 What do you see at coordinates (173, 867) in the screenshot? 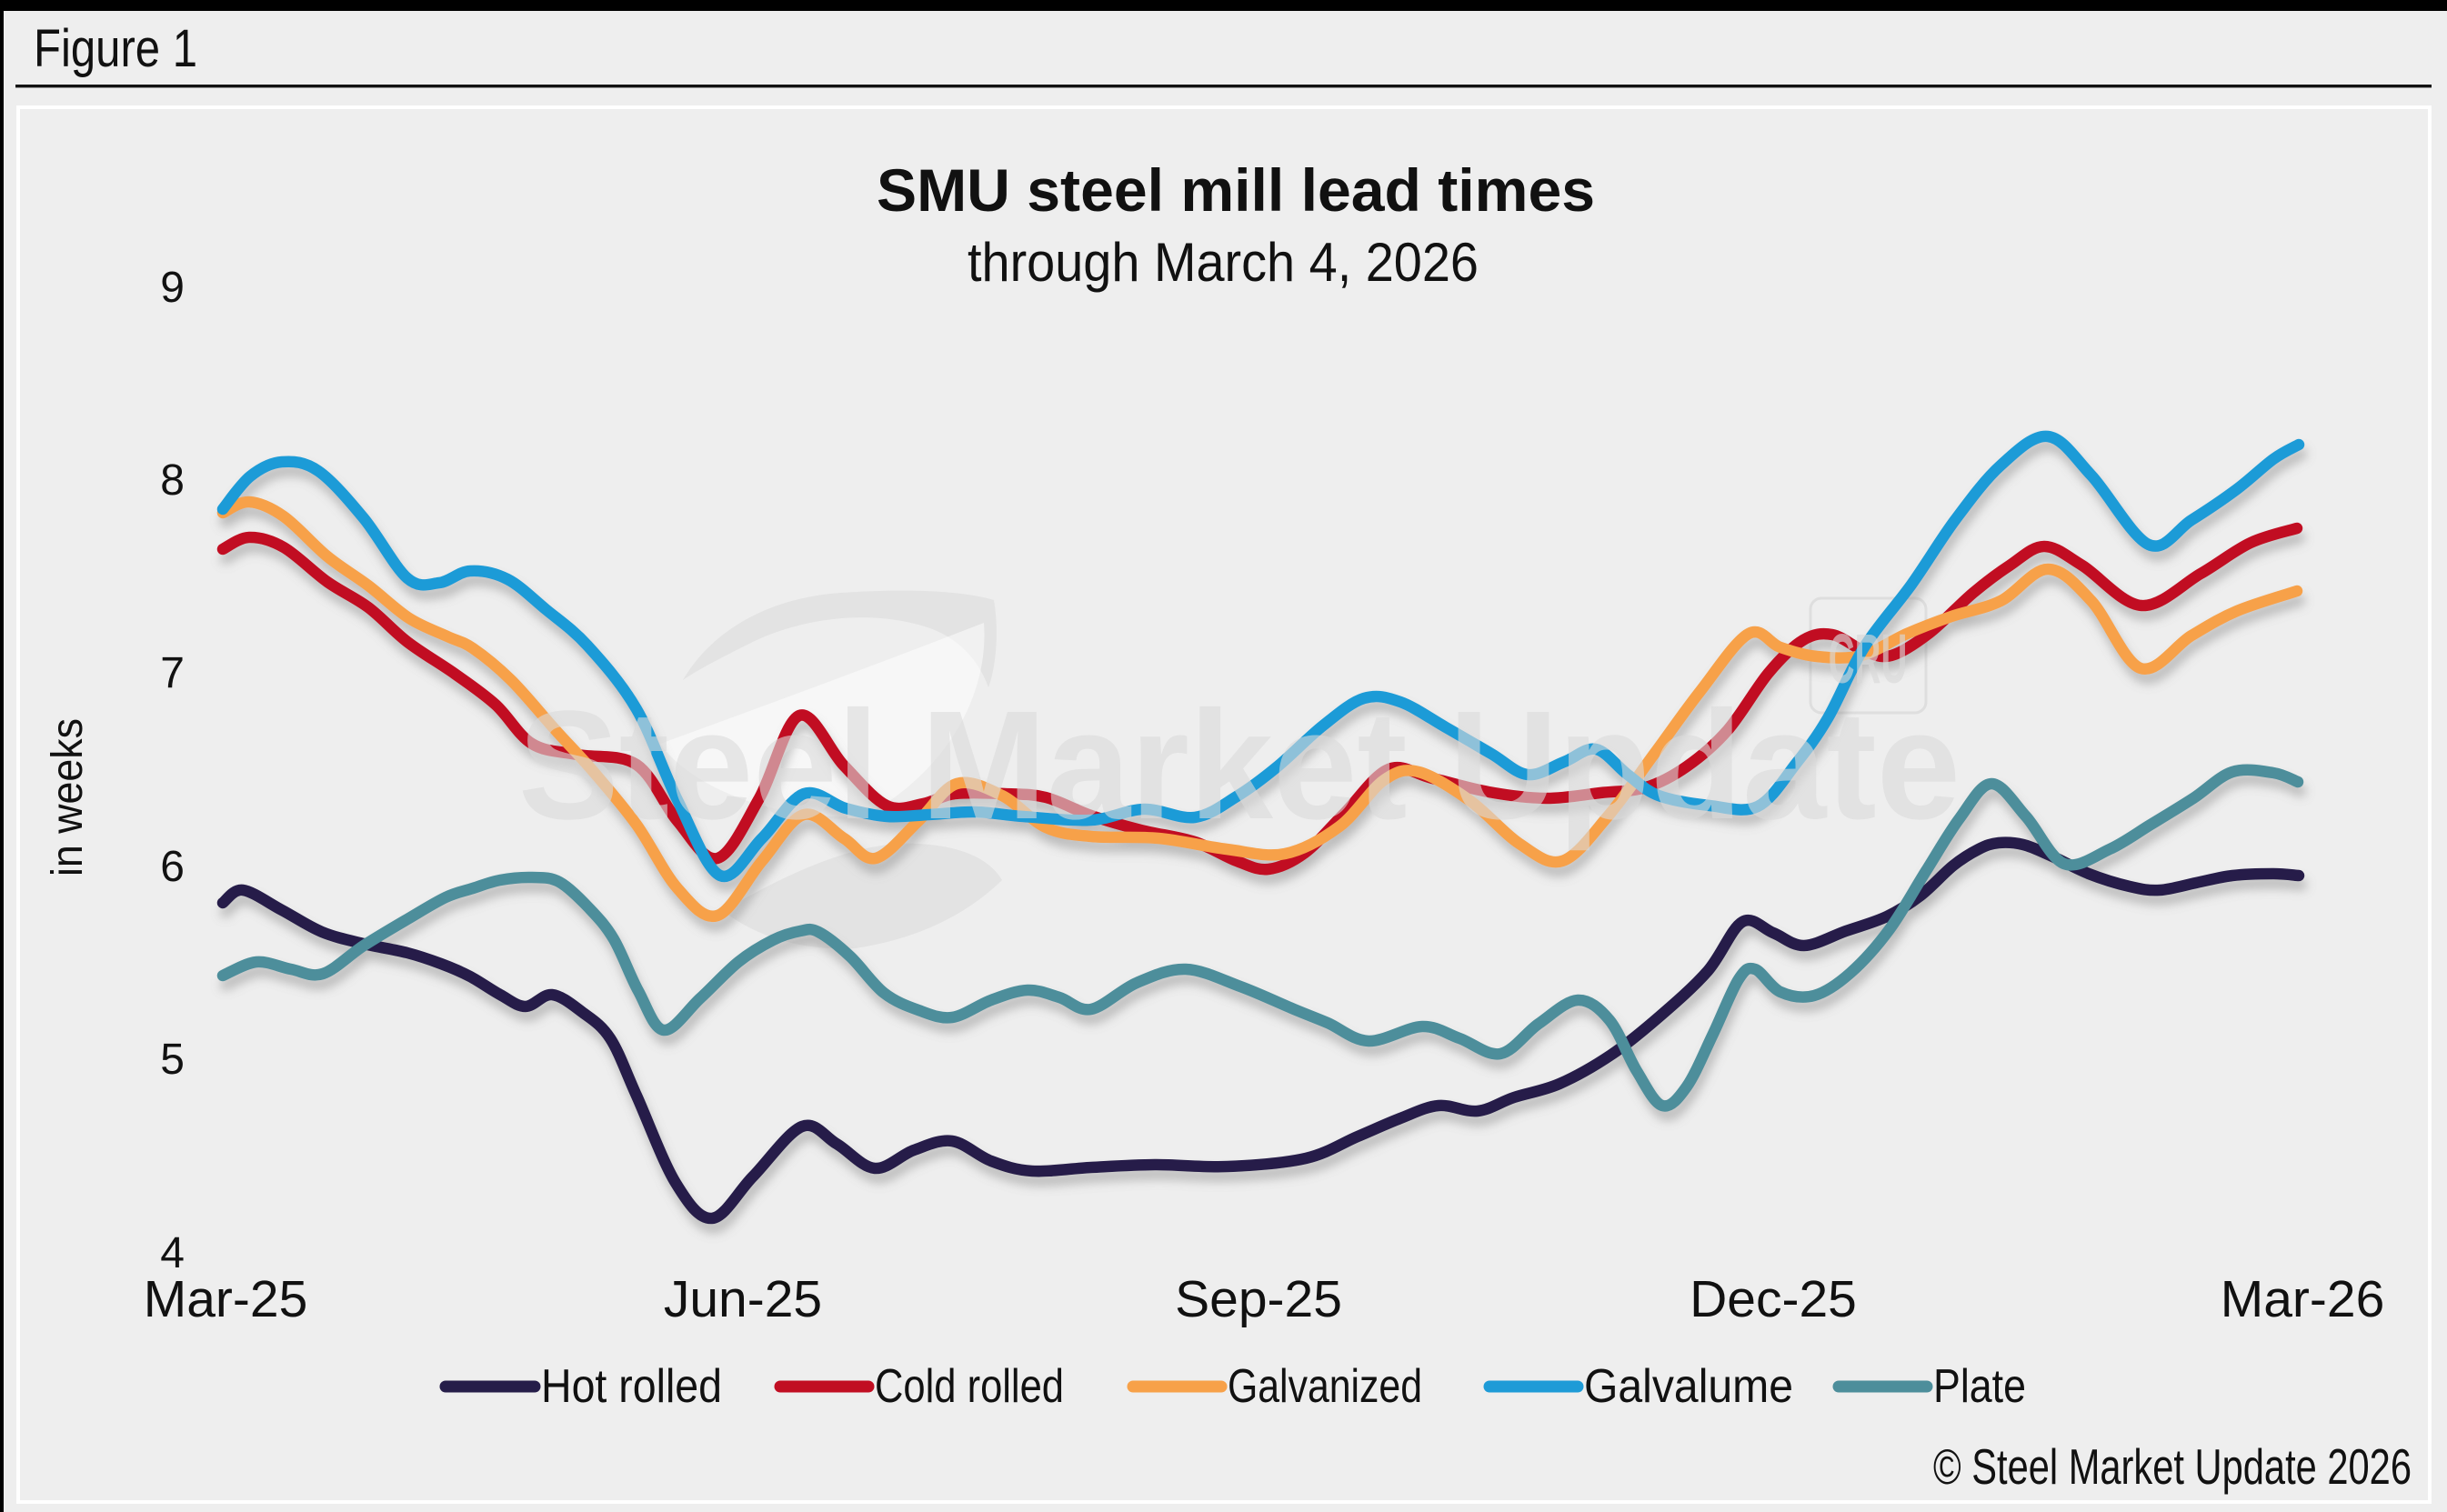
I see `svg-text: 6` at bounding box center [173, 867].